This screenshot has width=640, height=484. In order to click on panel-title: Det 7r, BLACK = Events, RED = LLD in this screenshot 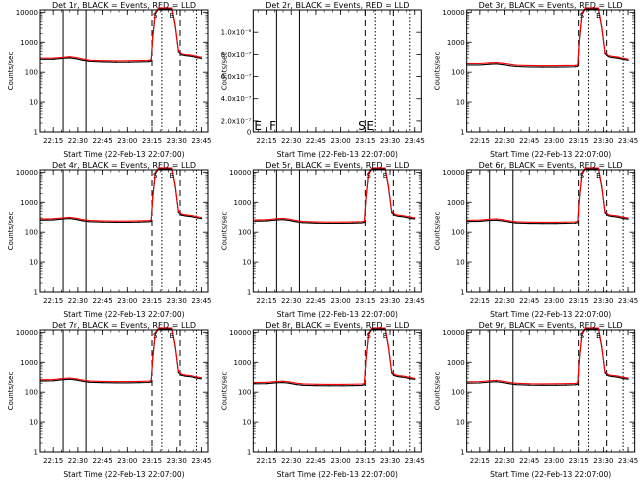, I will do `click(124, 325)`.